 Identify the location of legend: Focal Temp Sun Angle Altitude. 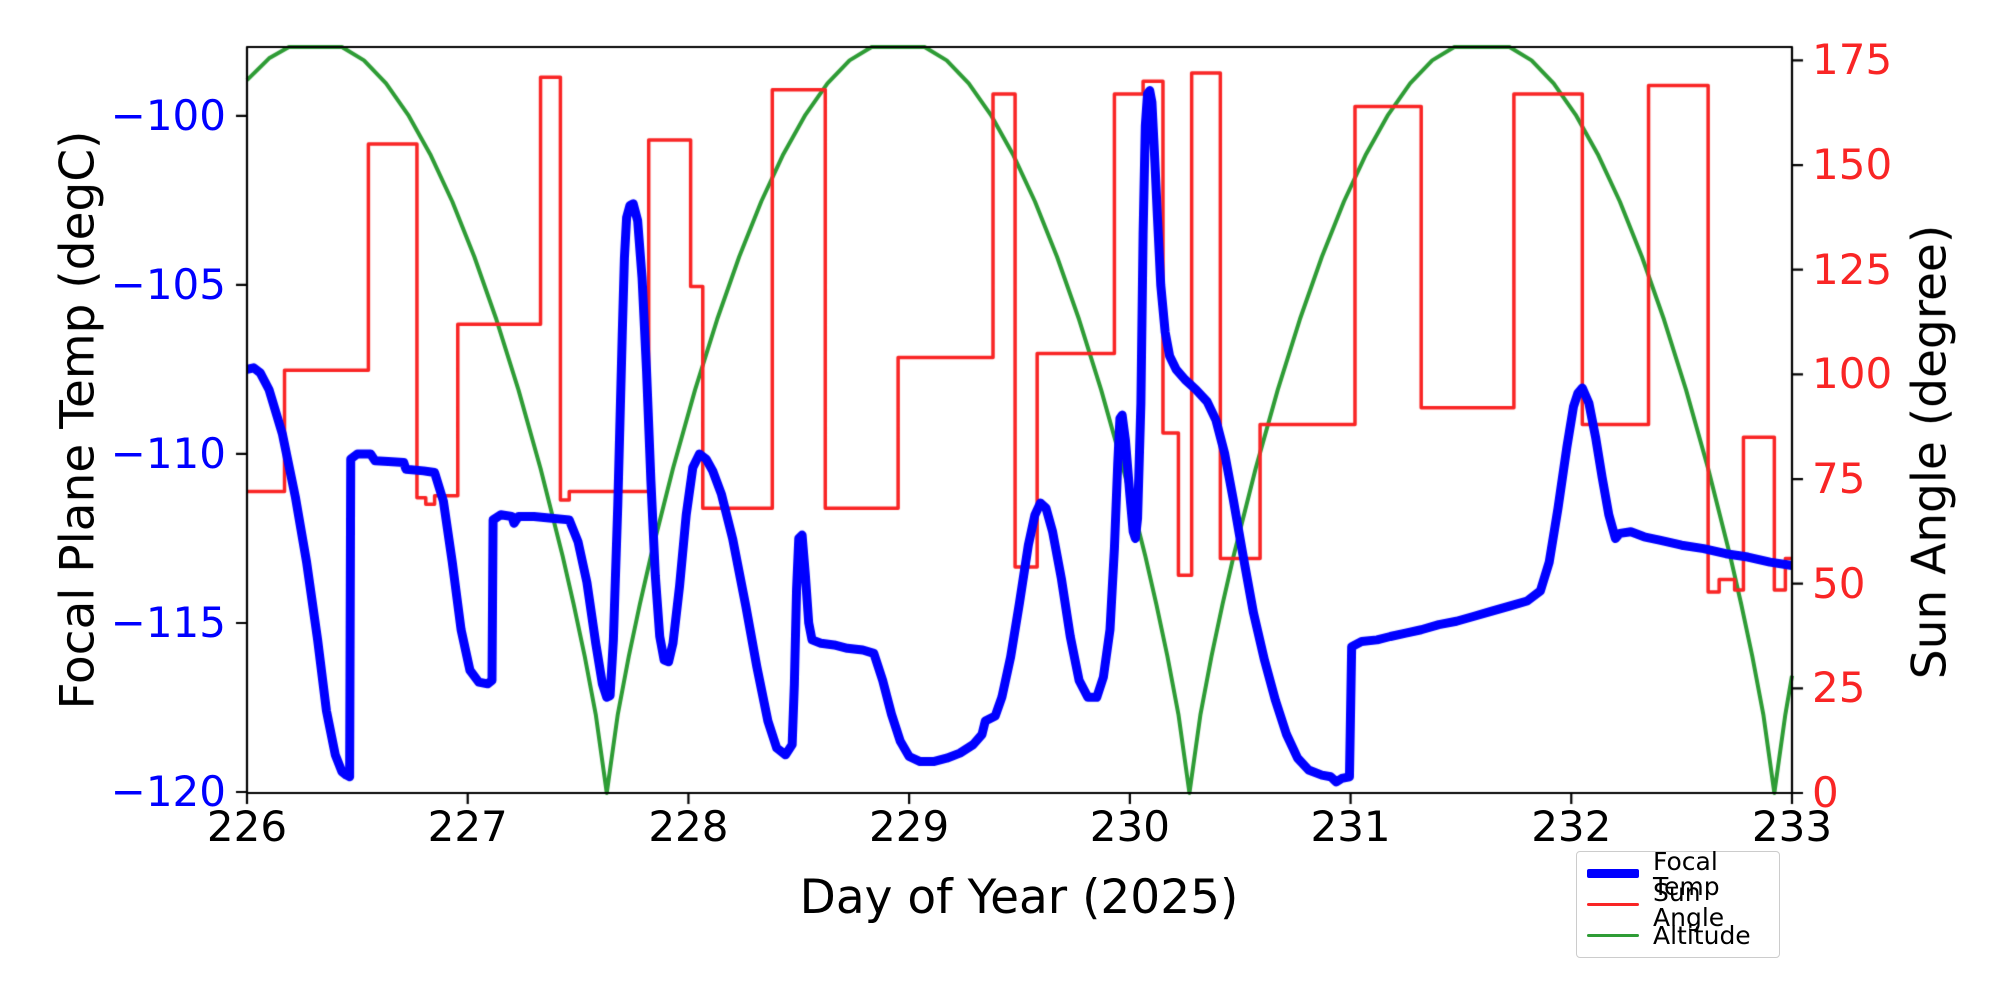
(1678, 903).